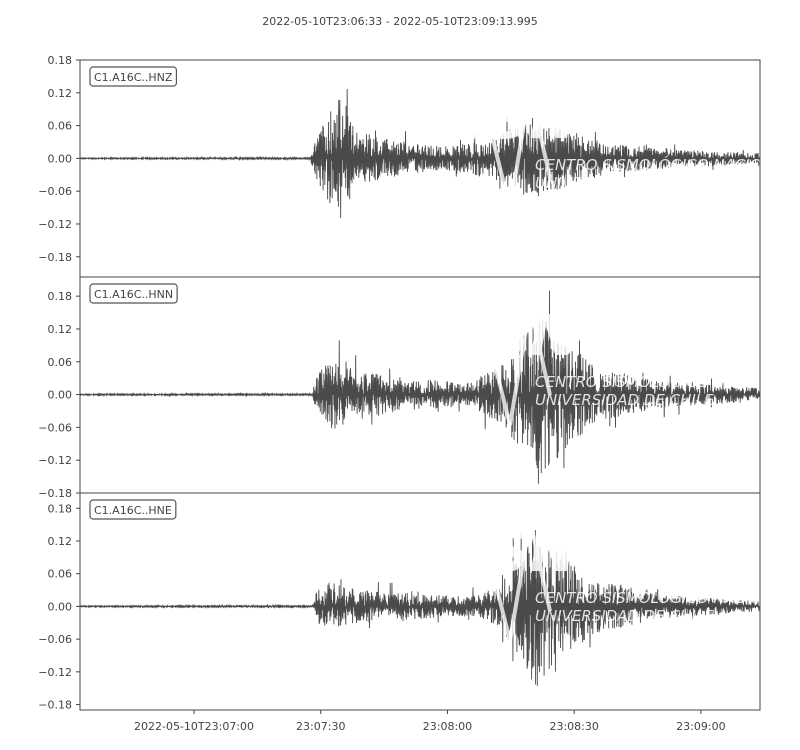 This screenshot has height=750, width=800. What do you see at coordinates (420, 154) in the screenshot?
I see `waveform-trace` at bounding box center [420, 154].